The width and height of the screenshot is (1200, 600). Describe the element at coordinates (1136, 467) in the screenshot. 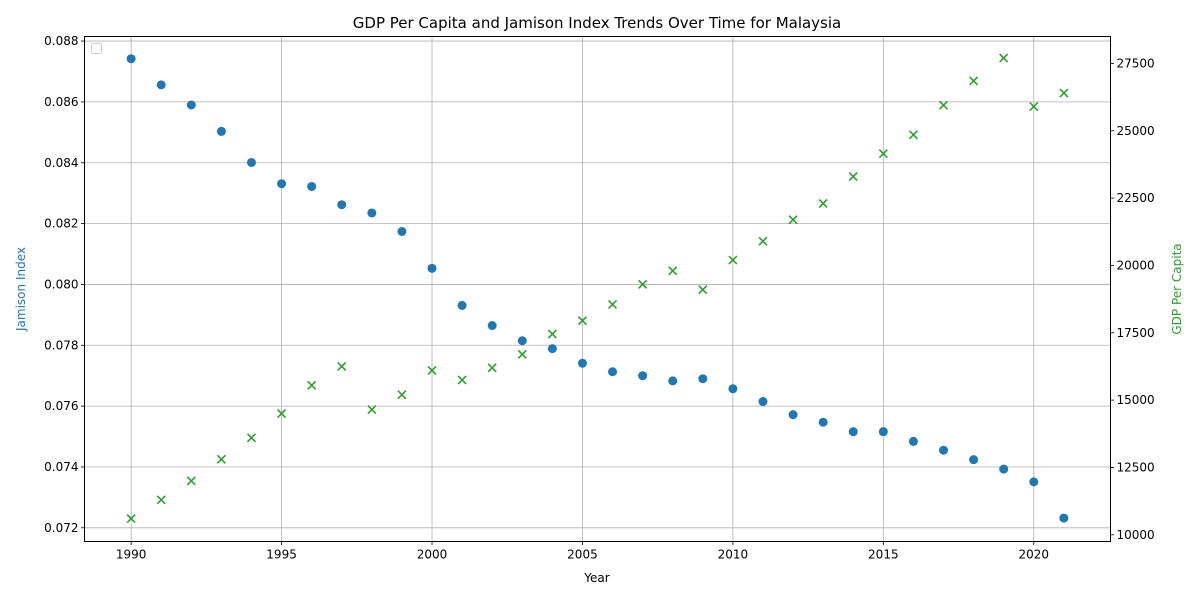

I see `y-right-tick-label: 12500` at that location.